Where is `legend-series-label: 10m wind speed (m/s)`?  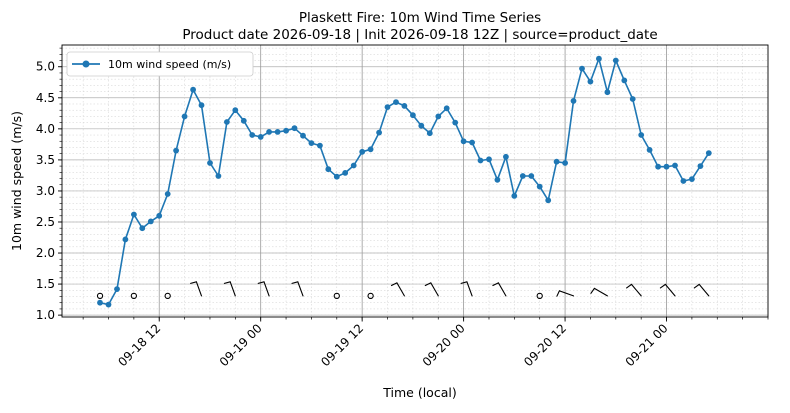
legend-series-label: 10m wind speed (m/s) is located at coordinates (169, 64).